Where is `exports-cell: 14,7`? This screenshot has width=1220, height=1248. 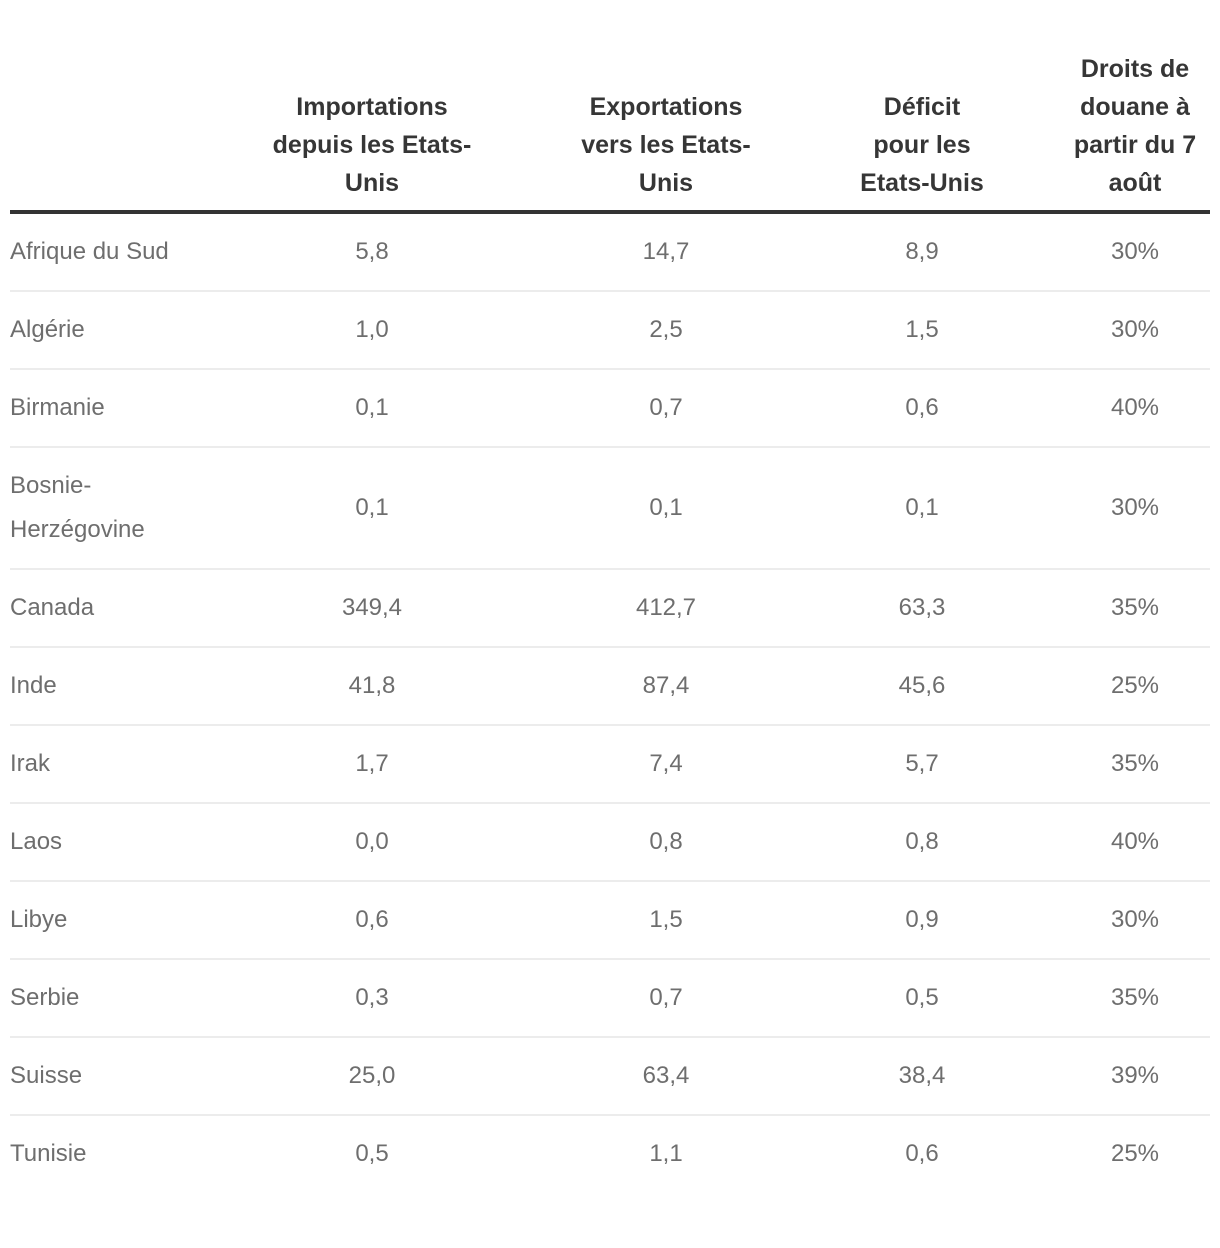
exports-cell: 14,7 is located at coordinates (666, 252).